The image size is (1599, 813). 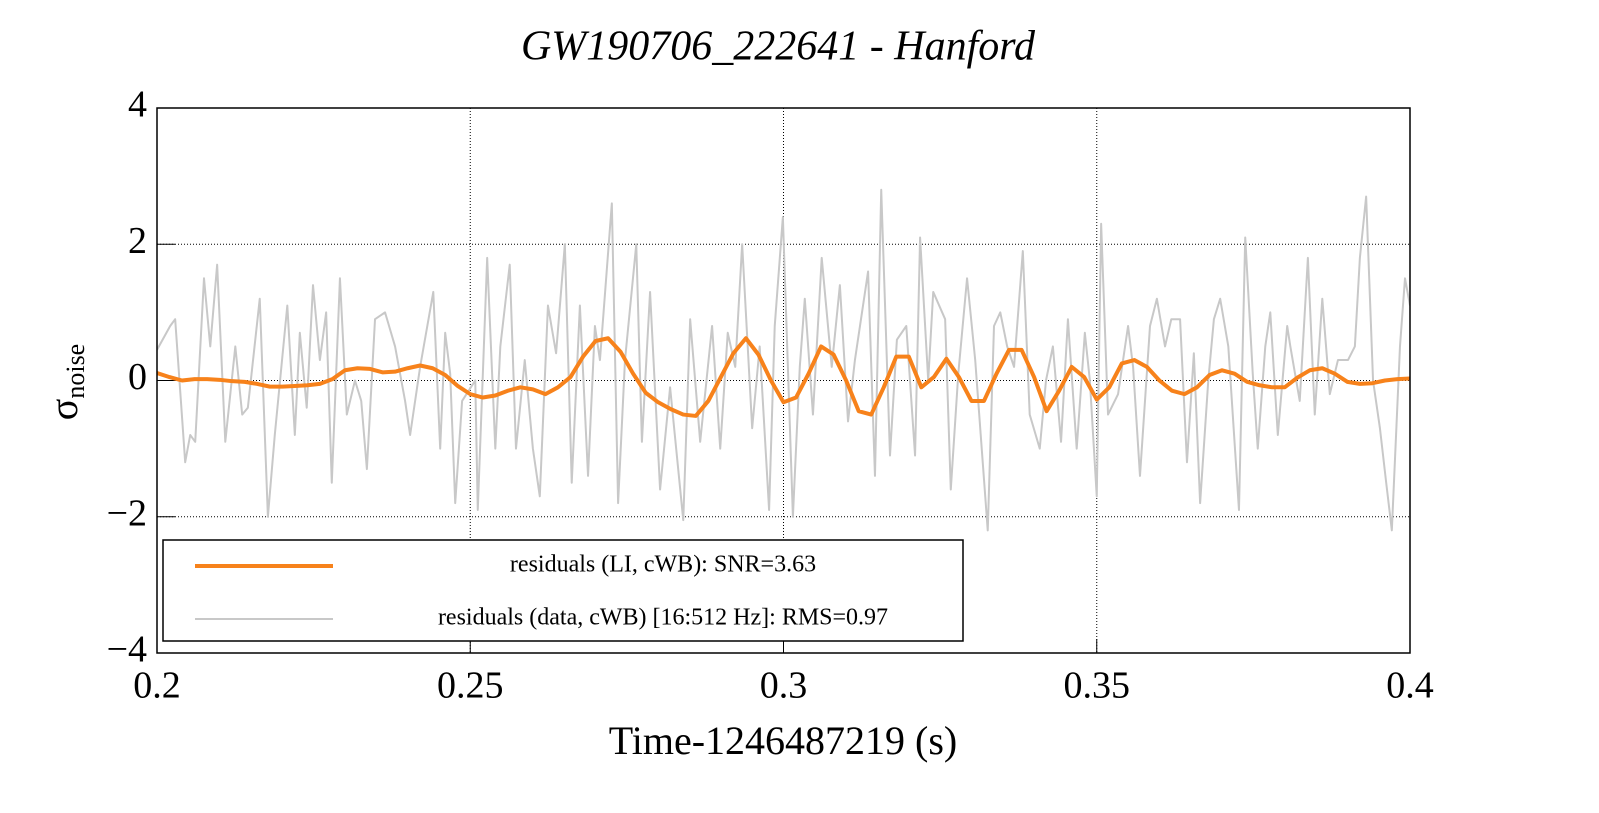 I want to click on legend-label: residuals (LI, cWB): SNR=3.63, so click(x=663, y=565).